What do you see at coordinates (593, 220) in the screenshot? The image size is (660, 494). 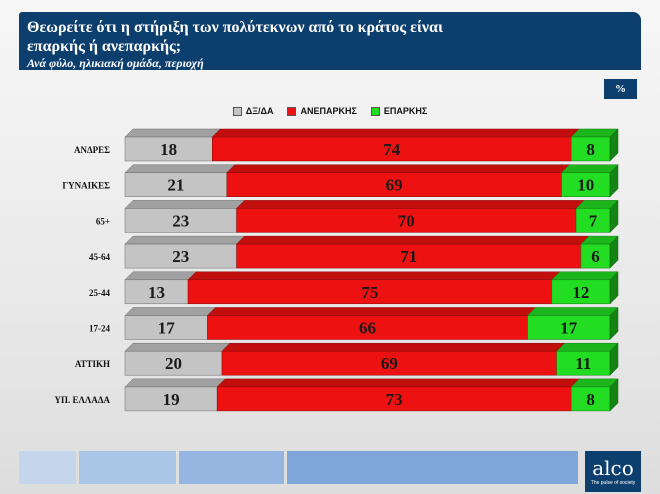 I see `data-label-sufficient: 7` at bounding box center [593, 220].